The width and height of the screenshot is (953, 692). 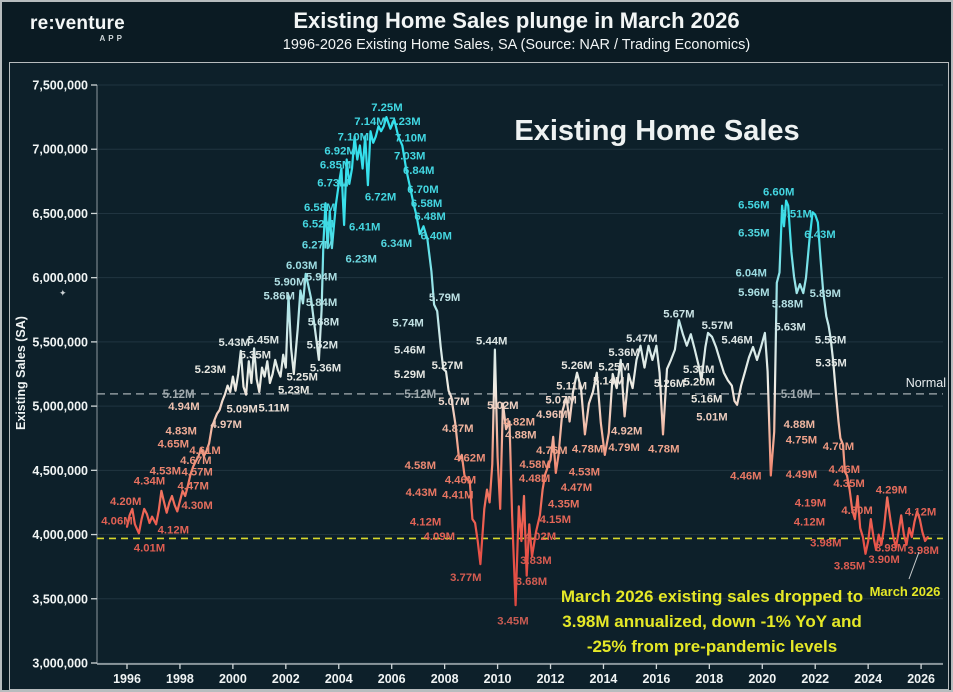 What do you see at coordinates (519, 423) in the screenshot?
I see `data-label: 4.82M` at bounding box center [519, 423].